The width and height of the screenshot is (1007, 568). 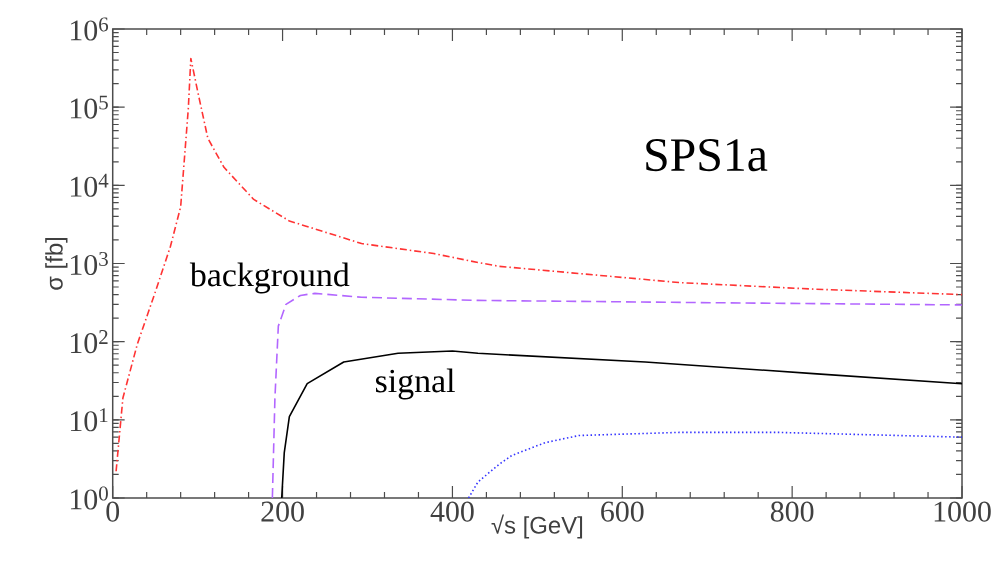 What do you see at coordinates (537, 526) in the screenshot?
I see `x-axis-title: √s [GeV]` at bounding box center [537, 526].